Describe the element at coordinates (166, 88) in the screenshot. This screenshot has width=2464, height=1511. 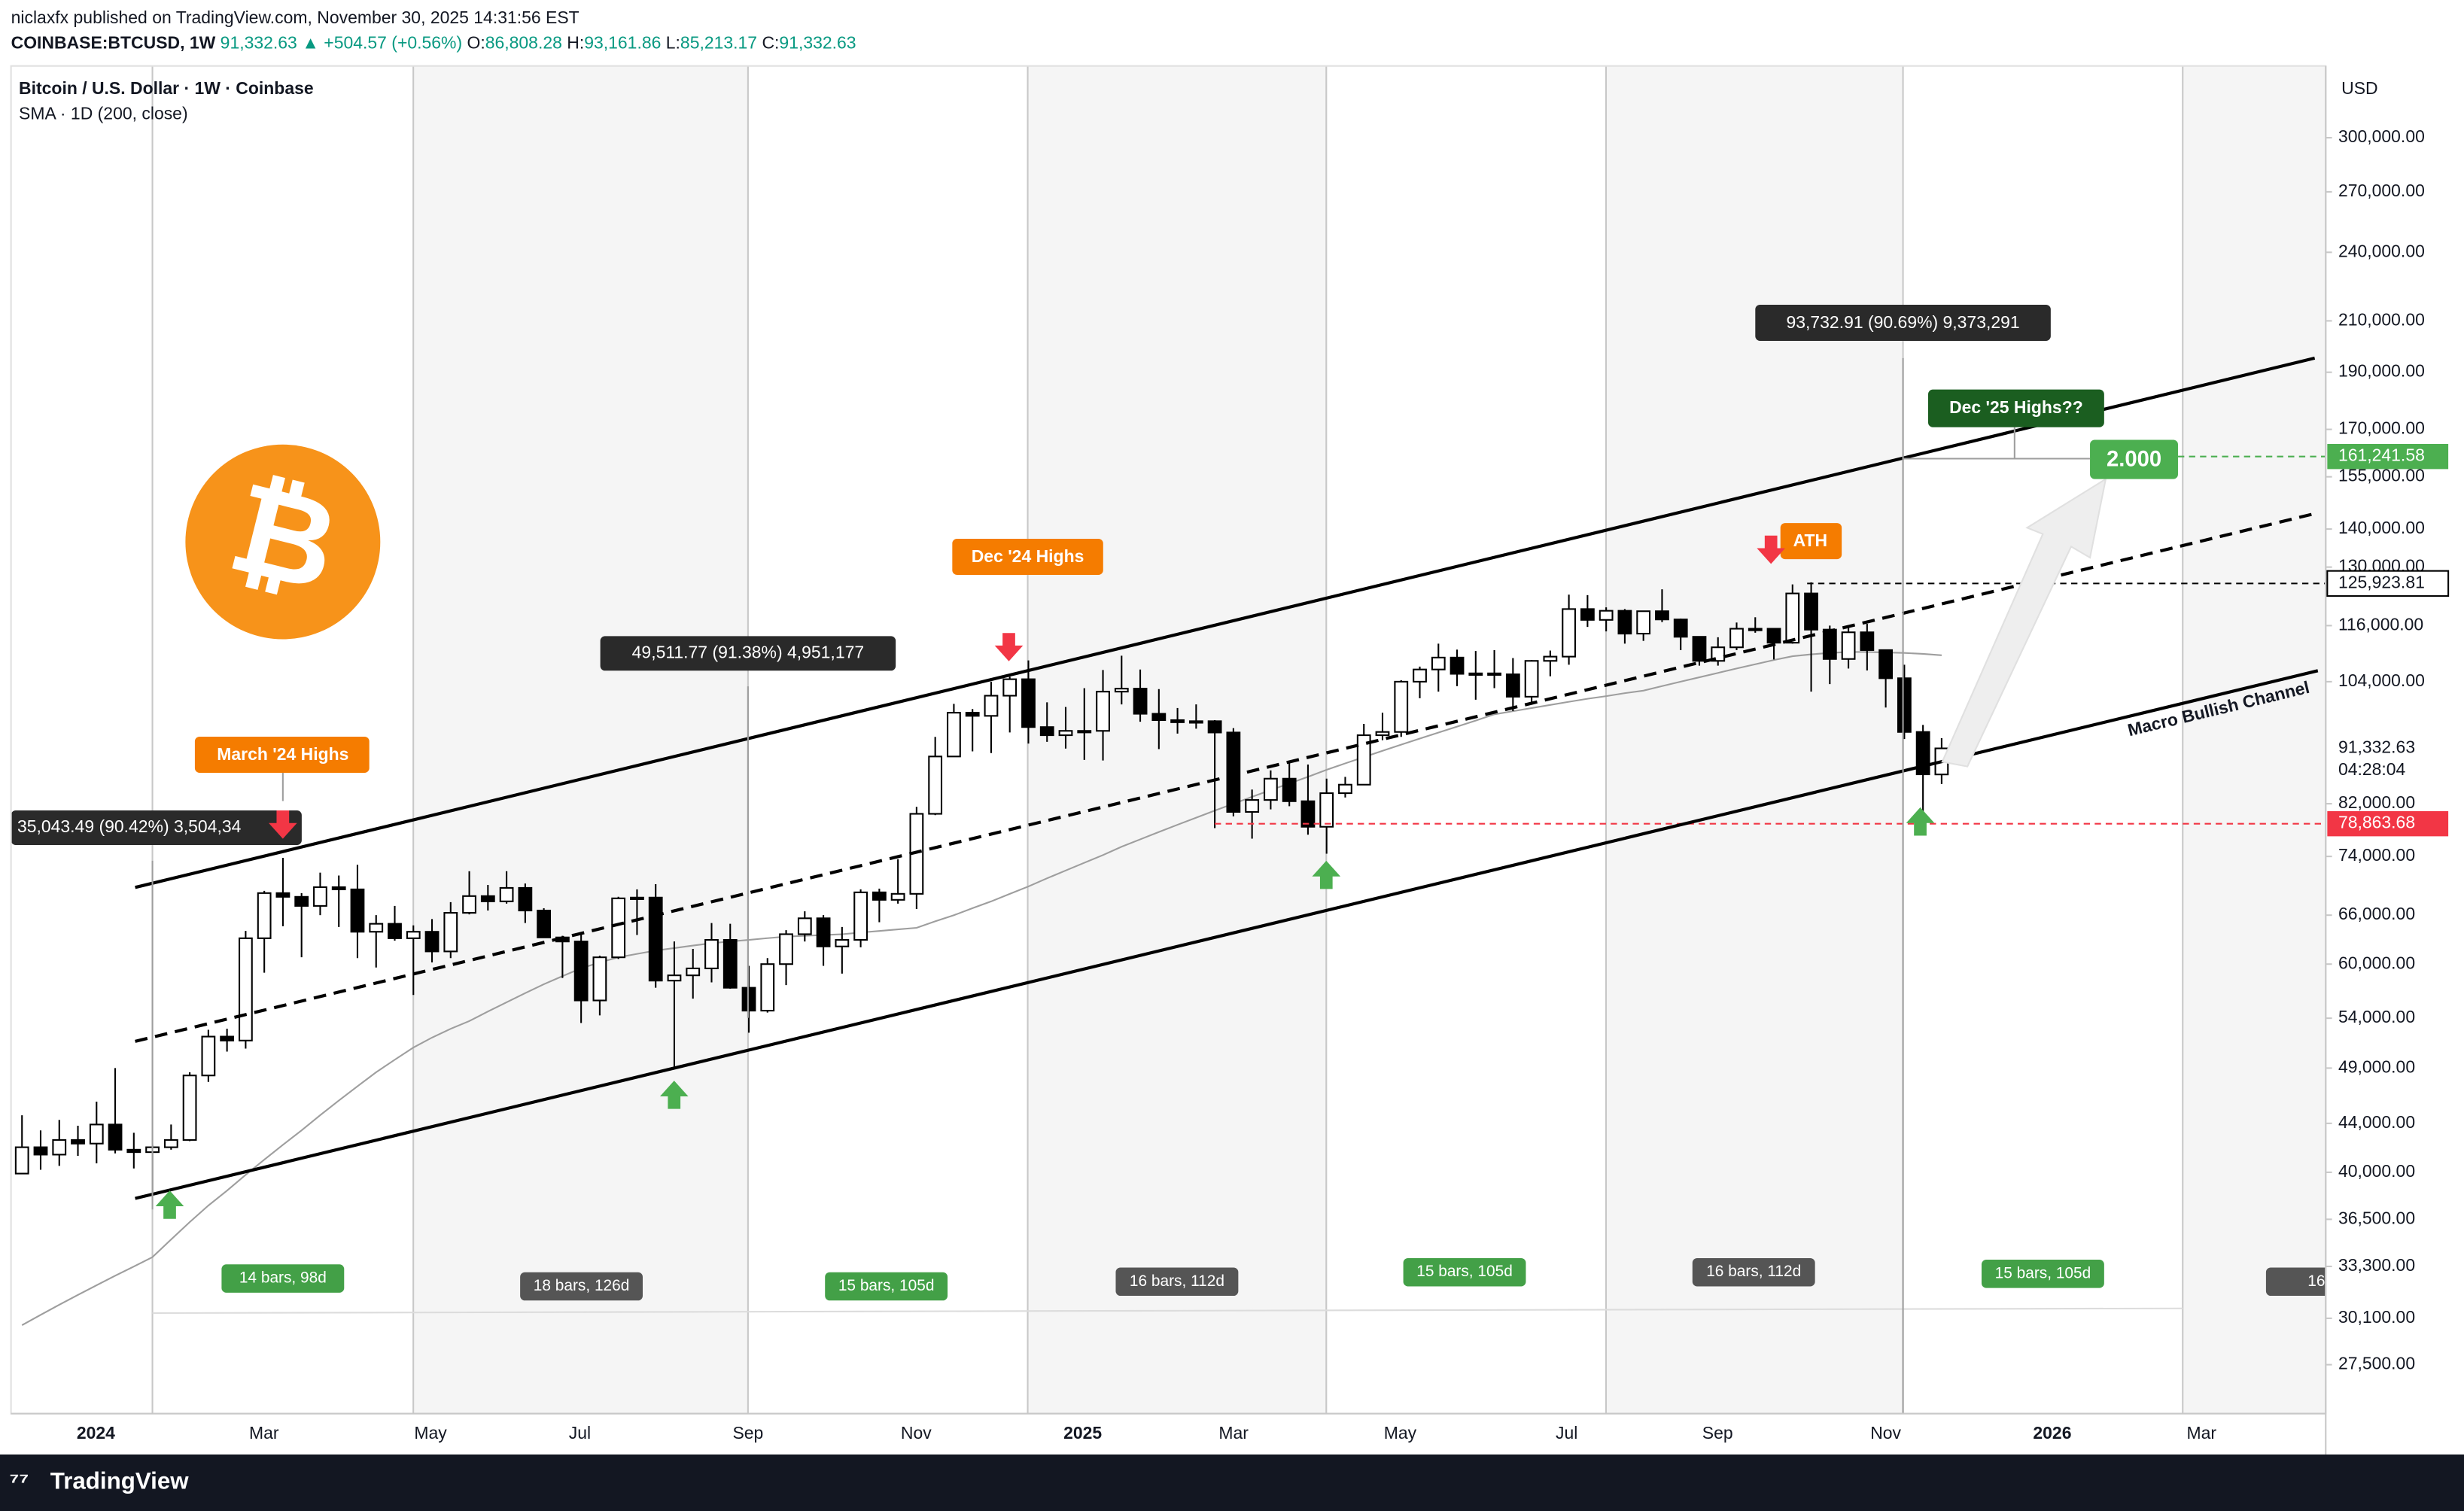
I see `chart-title: Bitcoin / U.S. Dollar · 1W · Coinbase` at that location.